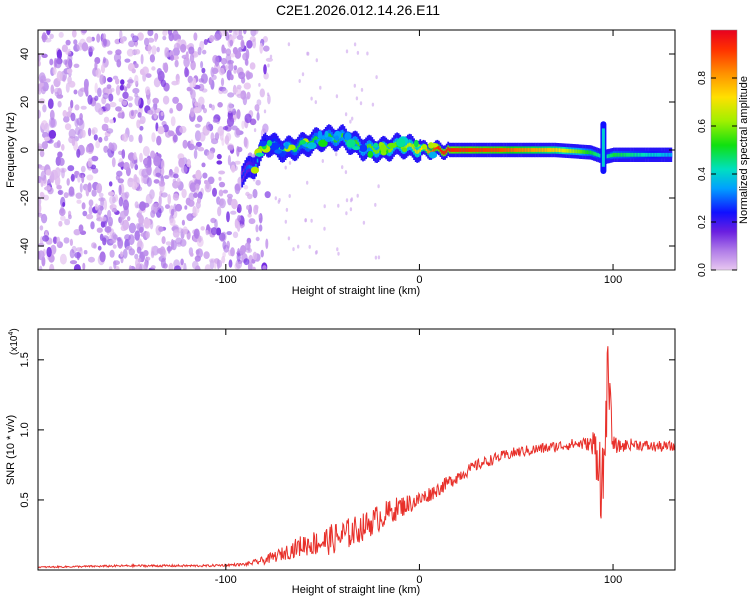 This screenshot has width=750, height=605. I want to click on colorbar-label: Normalized spectral amplitude, so click(744, 150).